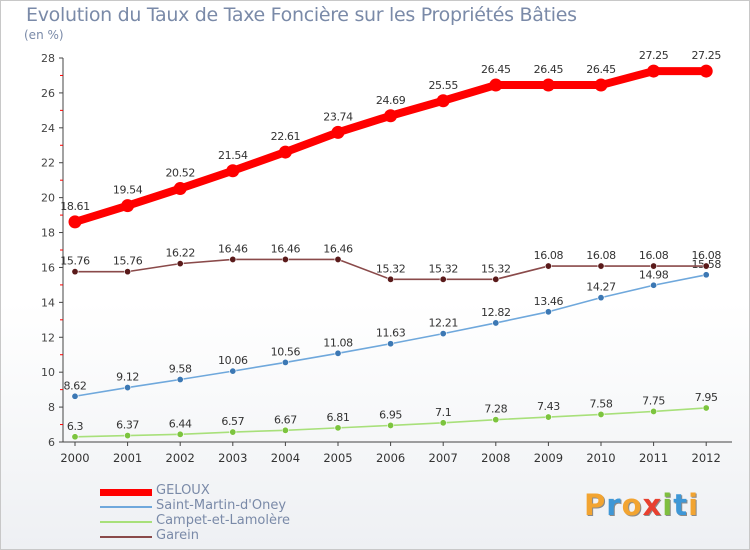  I want to click on data-label: 7.43, so click(548, 406).